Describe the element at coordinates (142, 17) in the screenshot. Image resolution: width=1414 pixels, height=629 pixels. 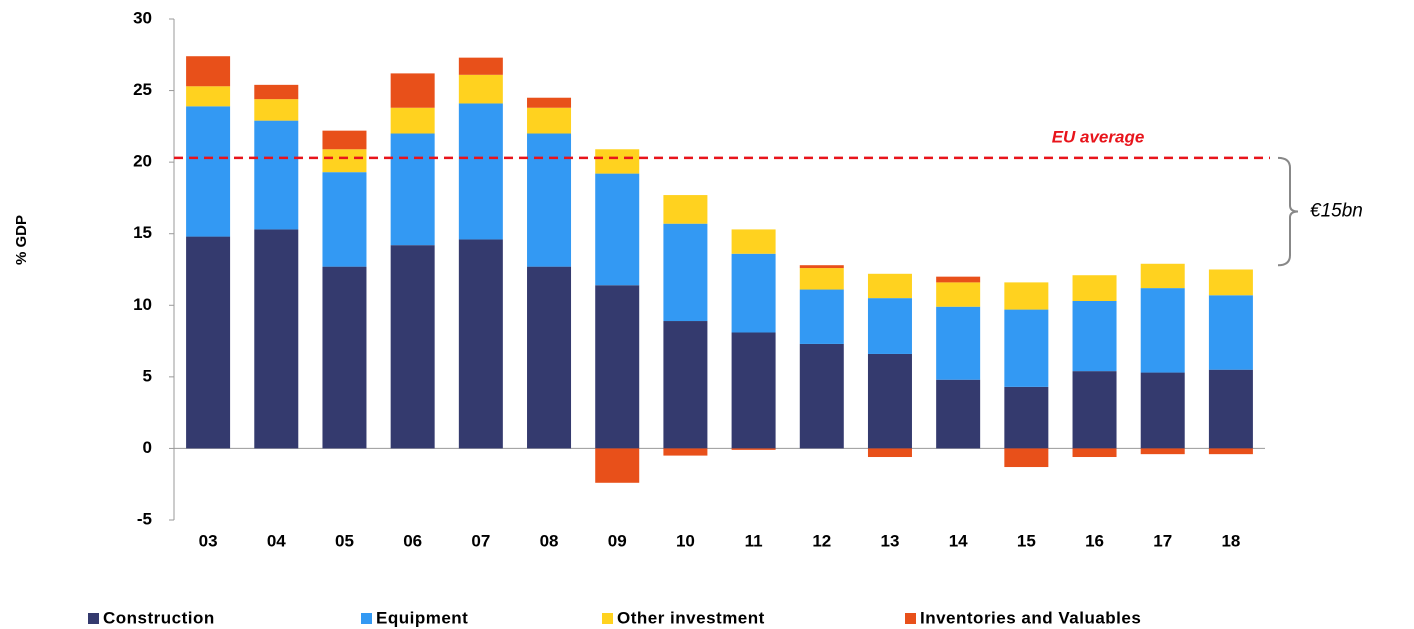
I see `y-tick-label: 30` at that location.